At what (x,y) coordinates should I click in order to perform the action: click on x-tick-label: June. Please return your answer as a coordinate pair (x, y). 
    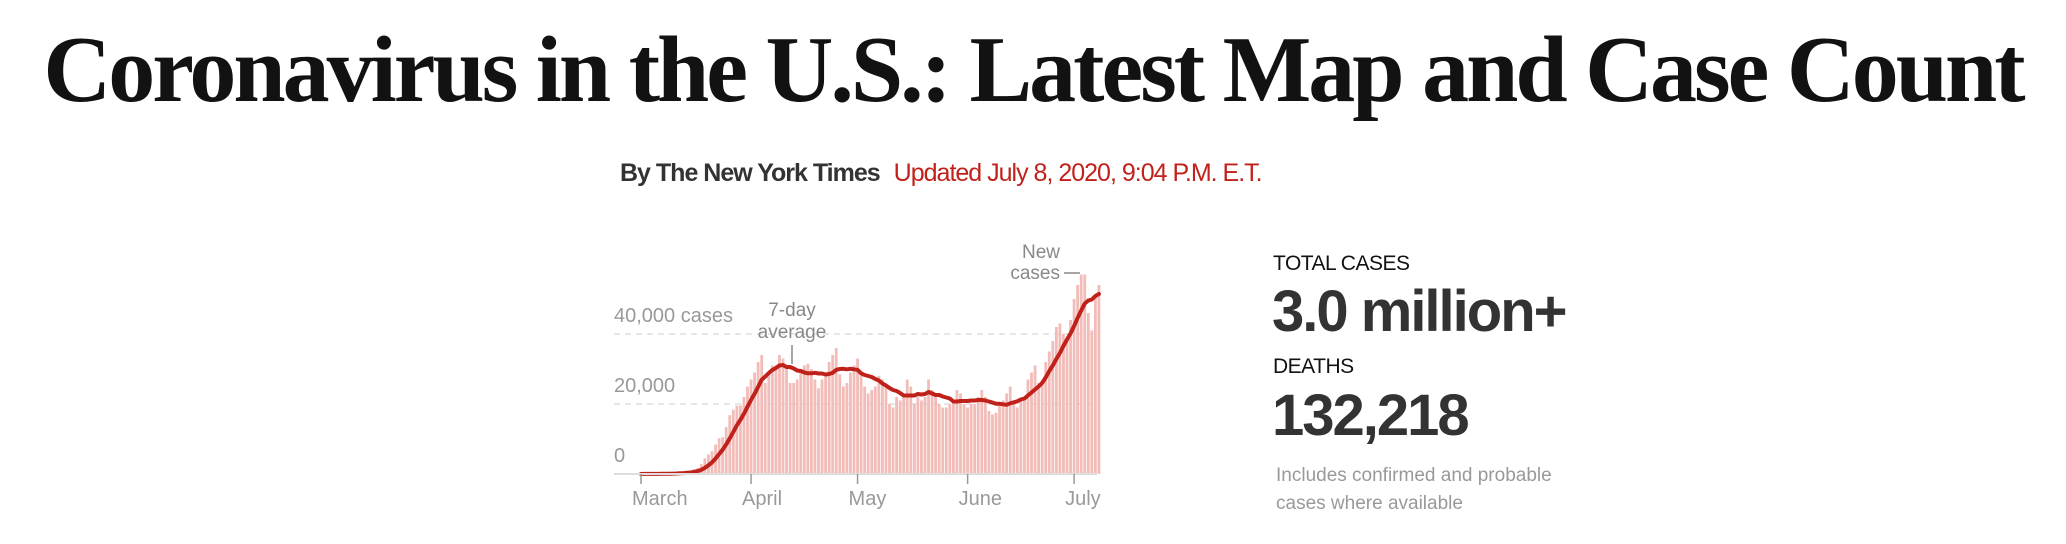
    Looking at the image, I should click on (980, 499).